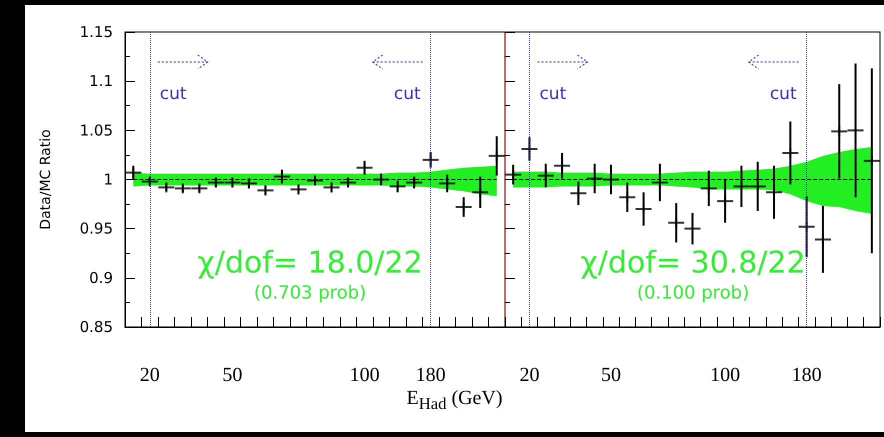  What do you see at coordinates (101, 277) in the screenshot?
I see `y-tick-label: 0.9` at bounding box center [101, 277].